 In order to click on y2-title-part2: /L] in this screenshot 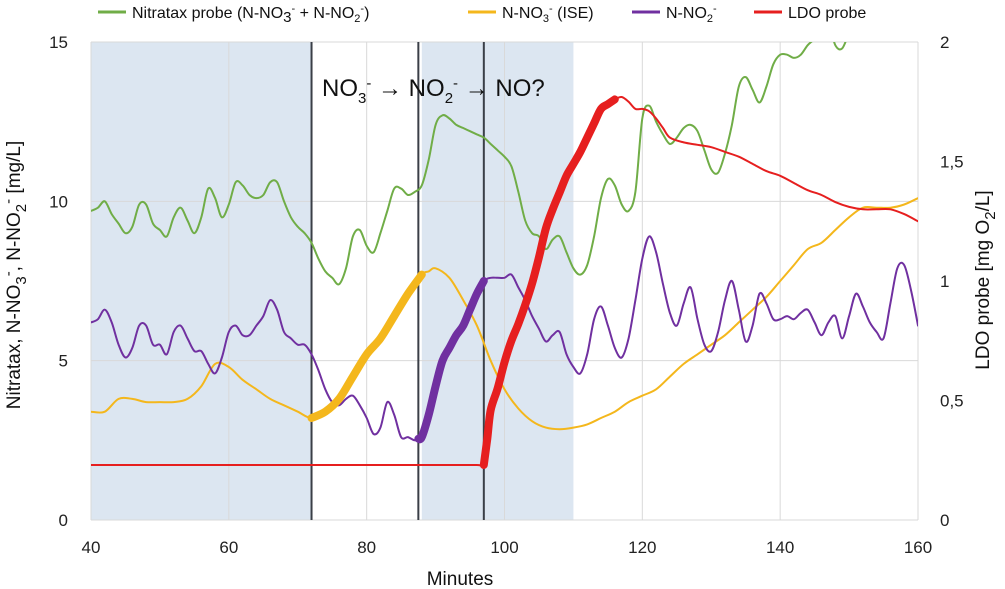, I will do `click(983, 200)`.